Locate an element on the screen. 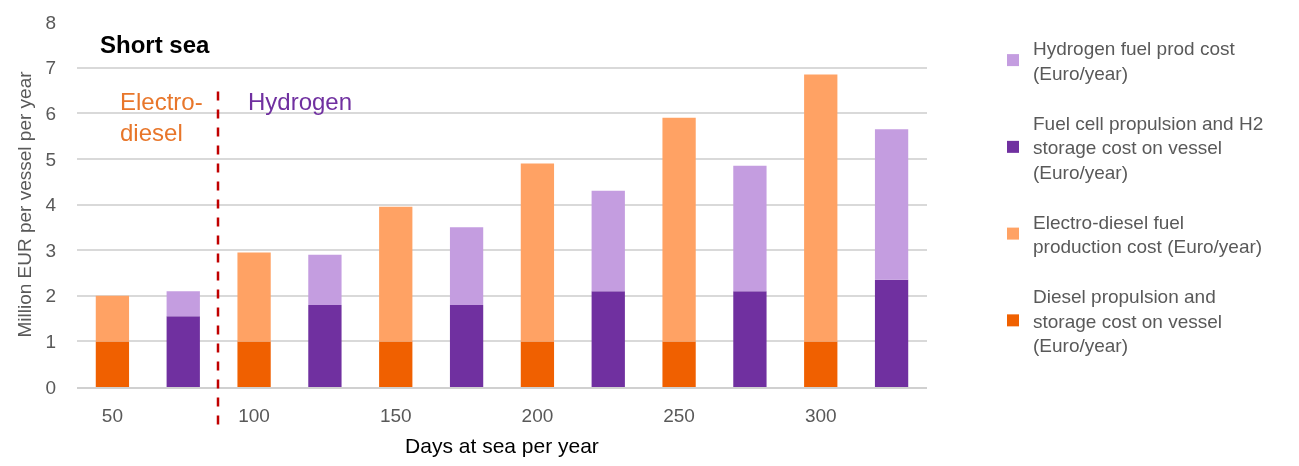  y-tick-label: 3 is located at coordinates (50, 250).